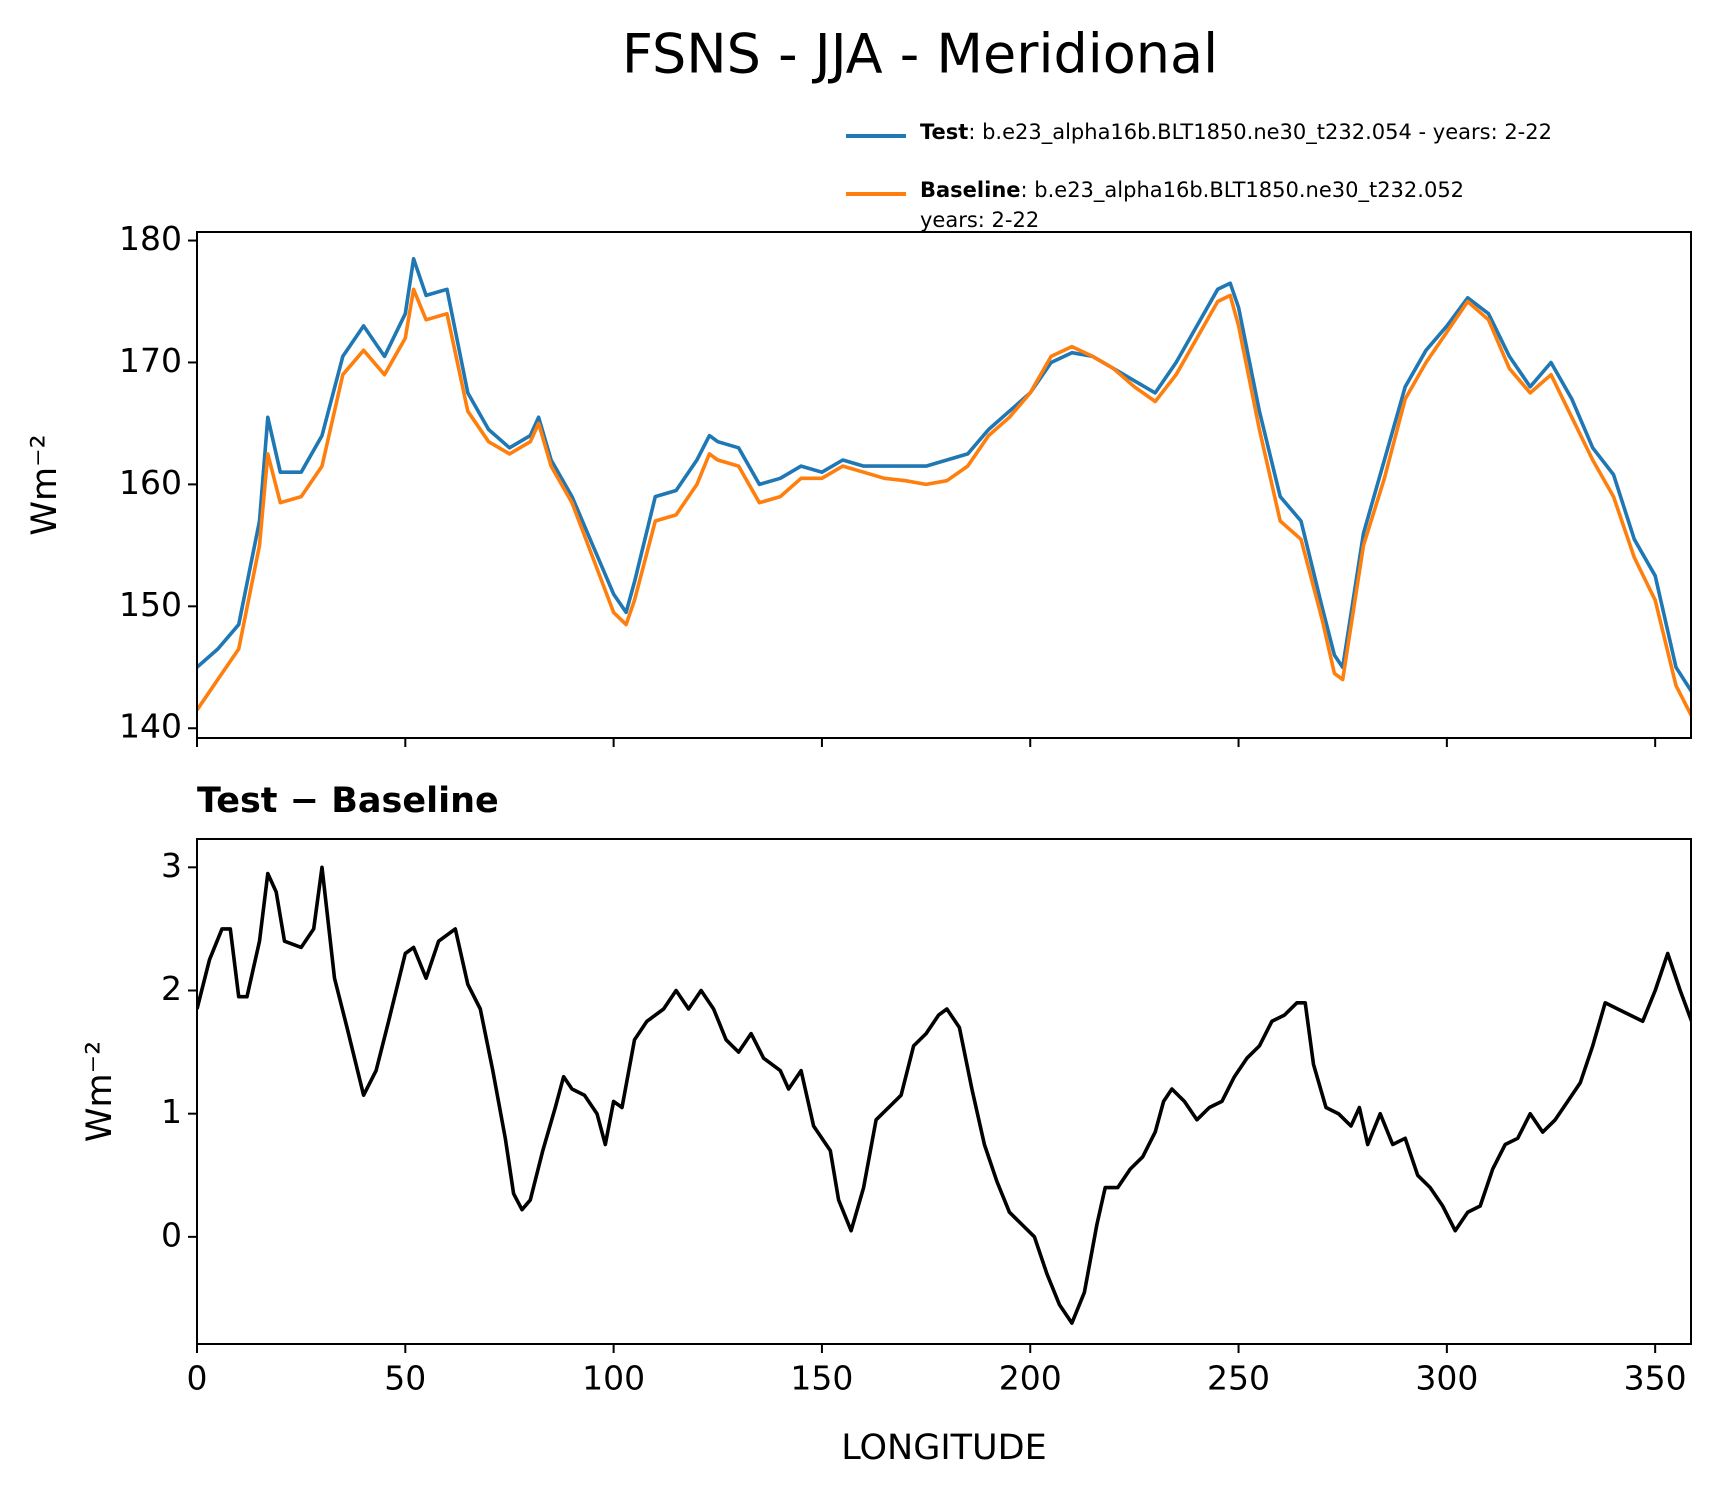 This screenshot has height=1496, width=1717. I want to click on y-tick-label: 180, so click(150, 238).